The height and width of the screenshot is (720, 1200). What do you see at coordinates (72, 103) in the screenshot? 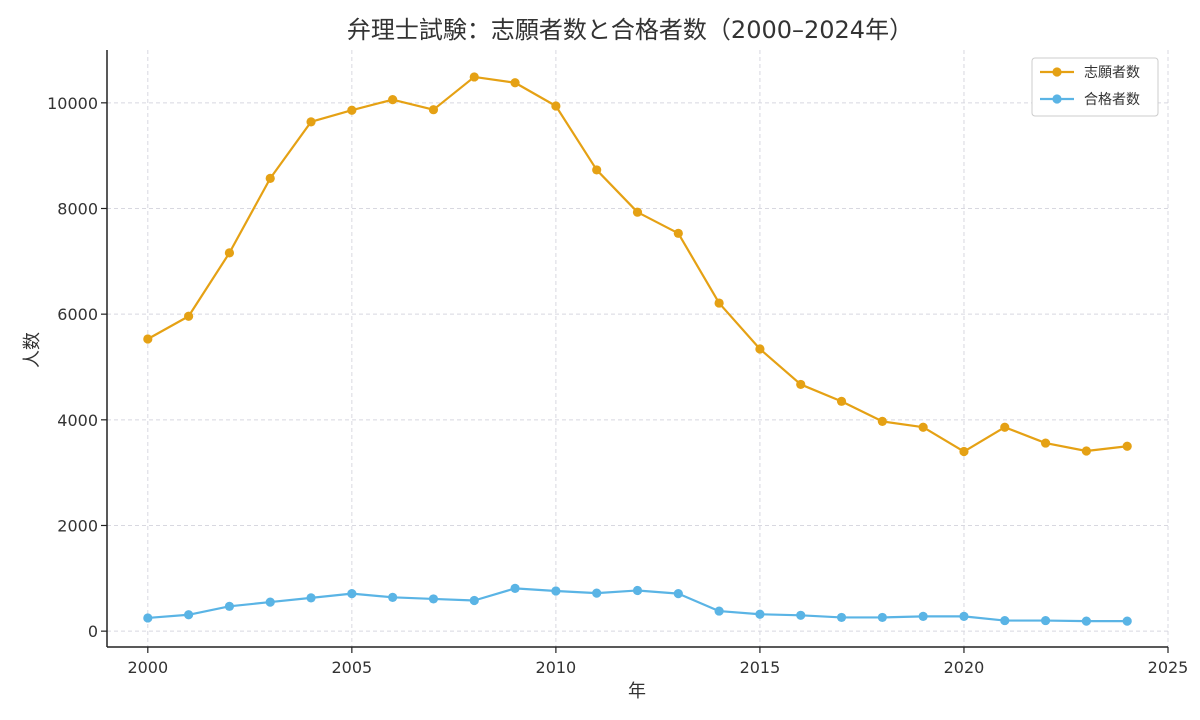
I see `y-tick-label: 10000` at bounding box center [72, 103].